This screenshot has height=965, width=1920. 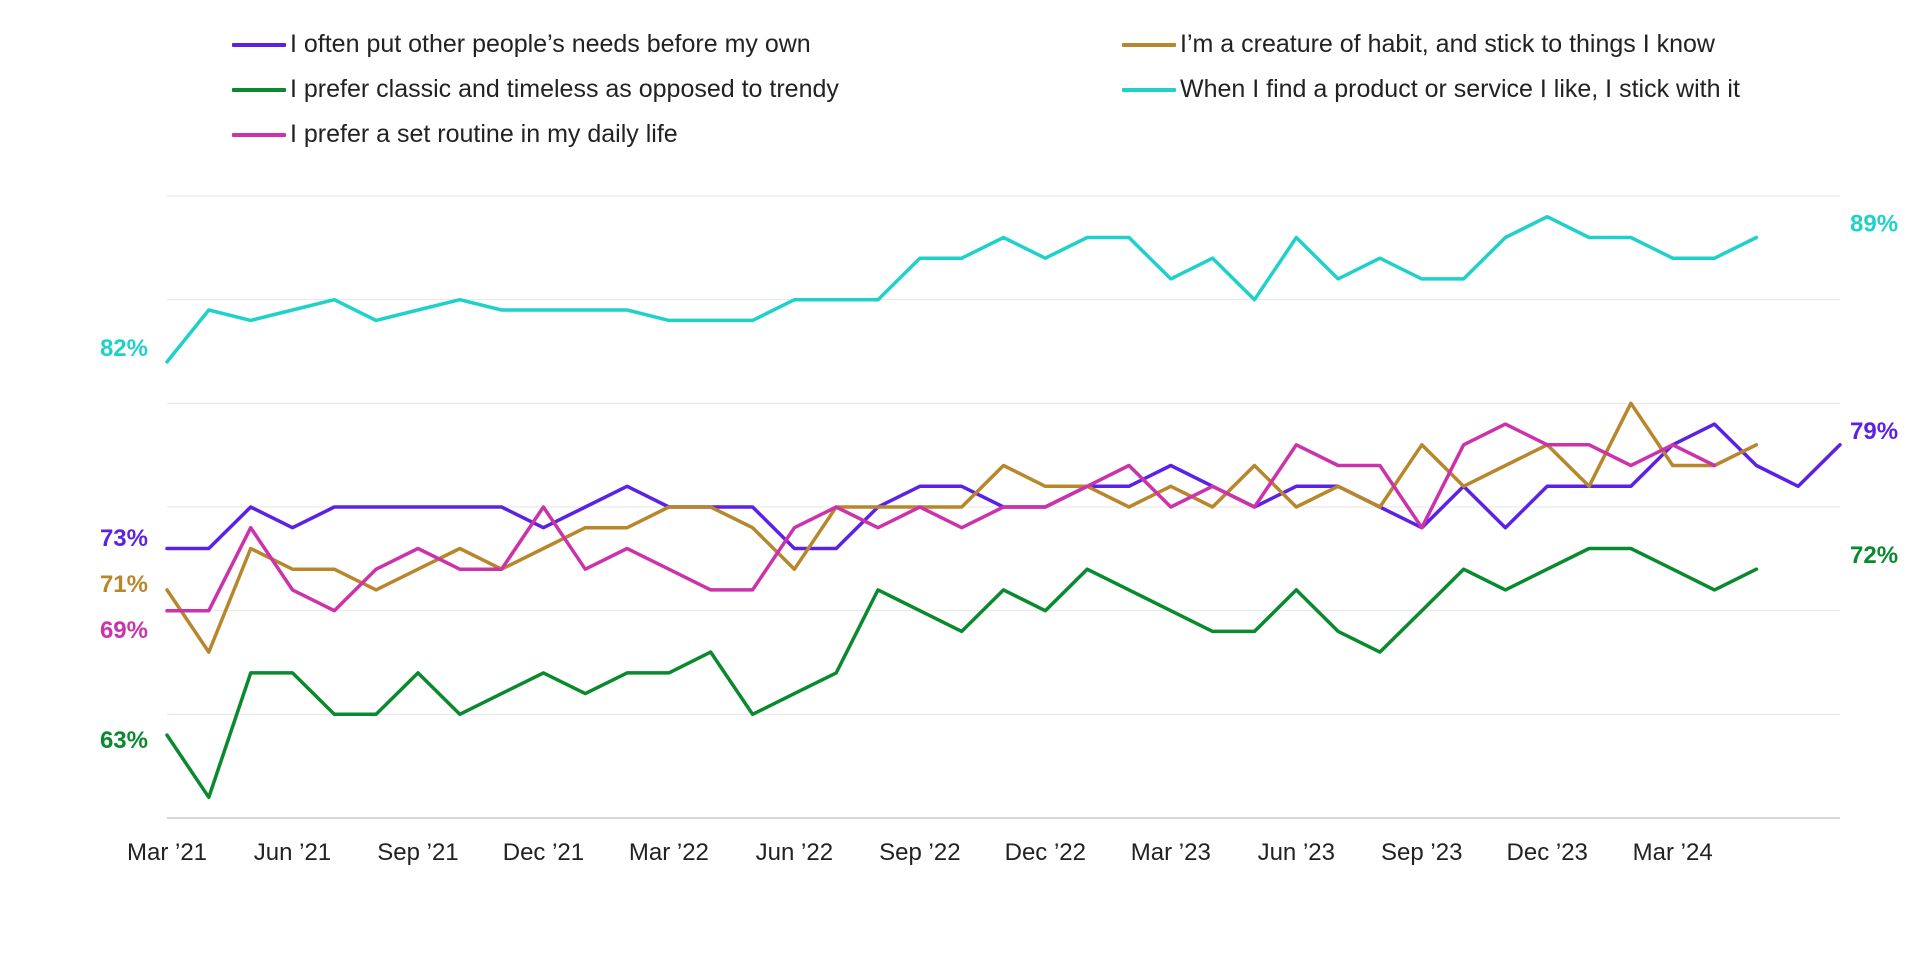 What do you see at coordinates (124, 538) in the screenshot?
I see `start-value-label: 73%` at bounding box center [124, 538].